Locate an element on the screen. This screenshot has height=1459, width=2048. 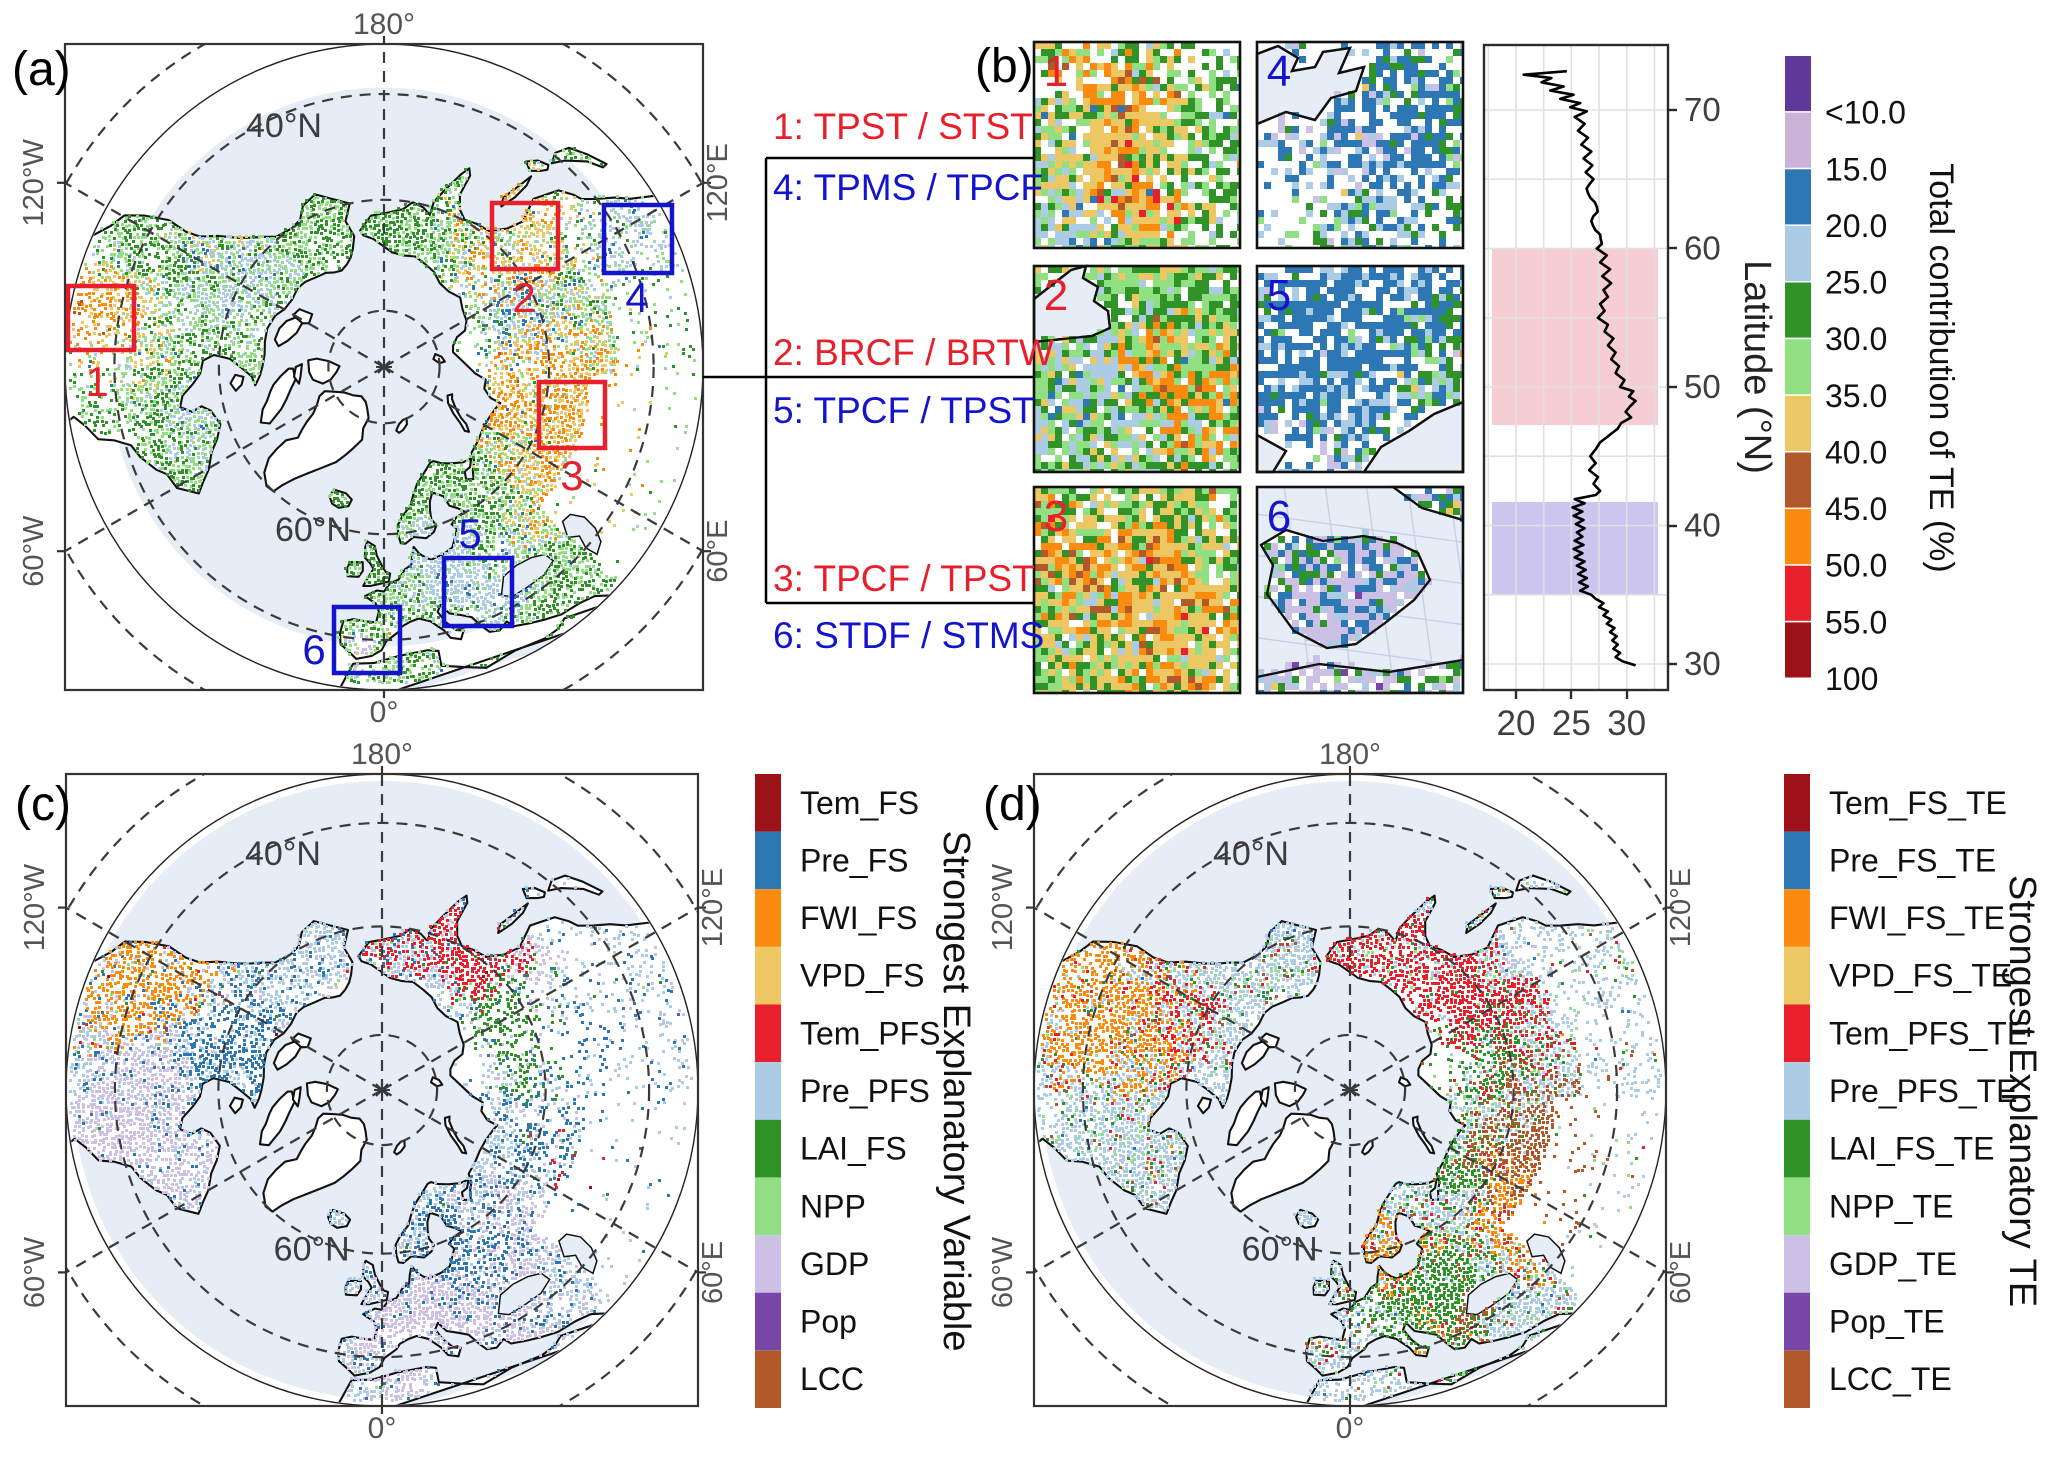
svg-text: Pre_FS is located at coordinates (854, 860).